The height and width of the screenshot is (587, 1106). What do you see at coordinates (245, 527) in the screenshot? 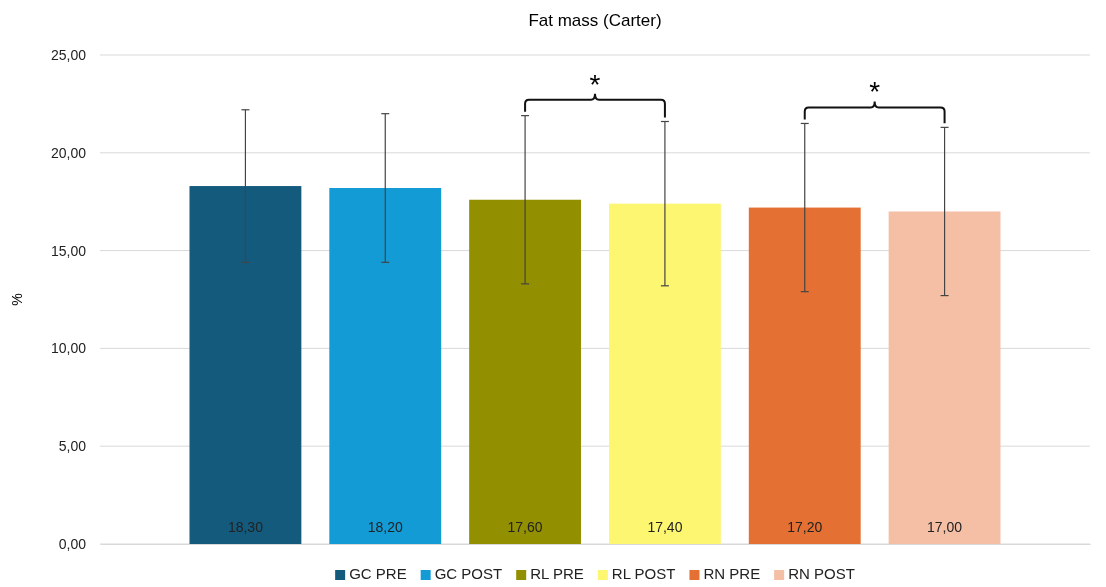
I see `data-label: 18,30` at bounding box center [245, 527].